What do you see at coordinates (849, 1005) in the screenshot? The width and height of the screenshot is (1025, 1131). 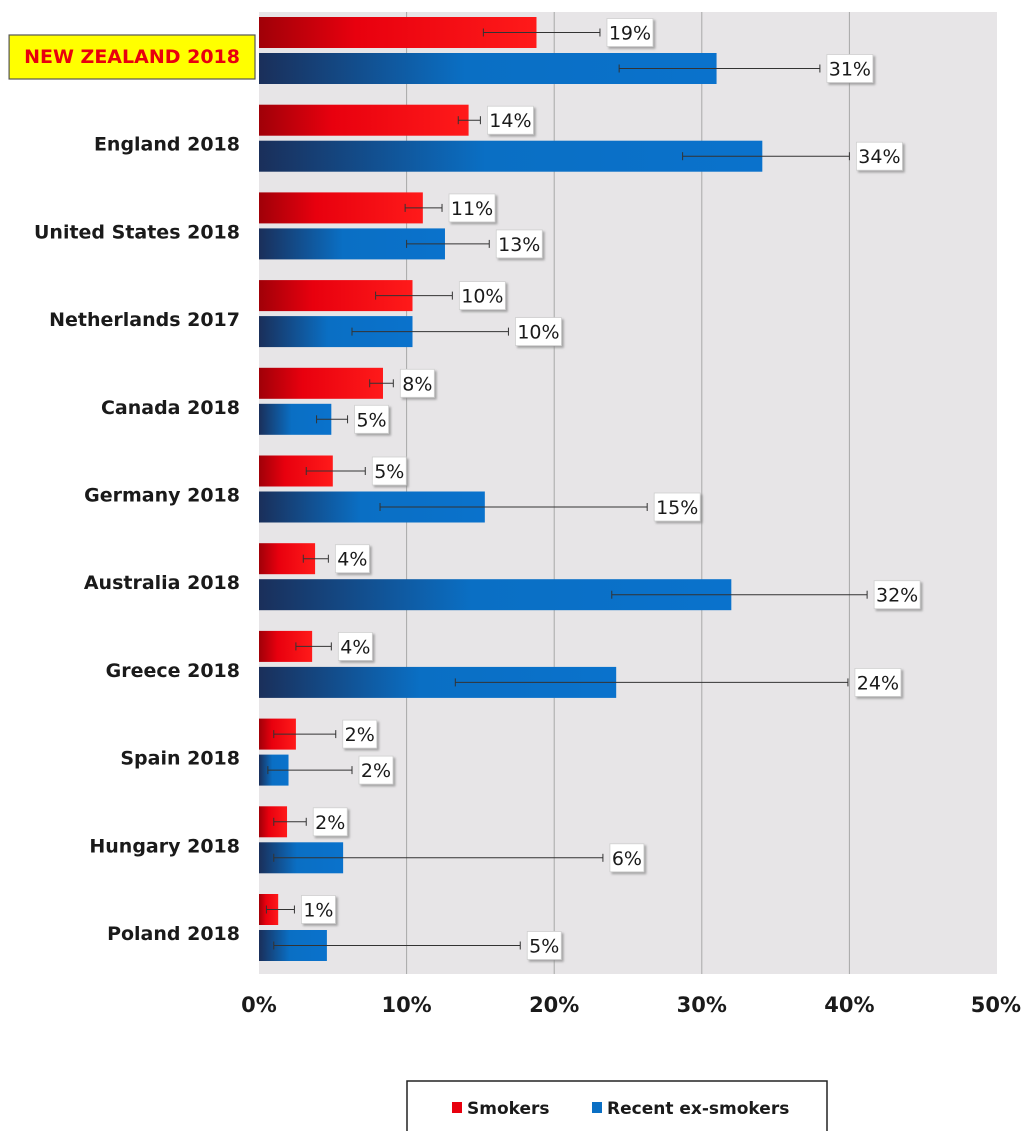 I see `x-tick-40: 40%` at bounding box center [849, 1005].